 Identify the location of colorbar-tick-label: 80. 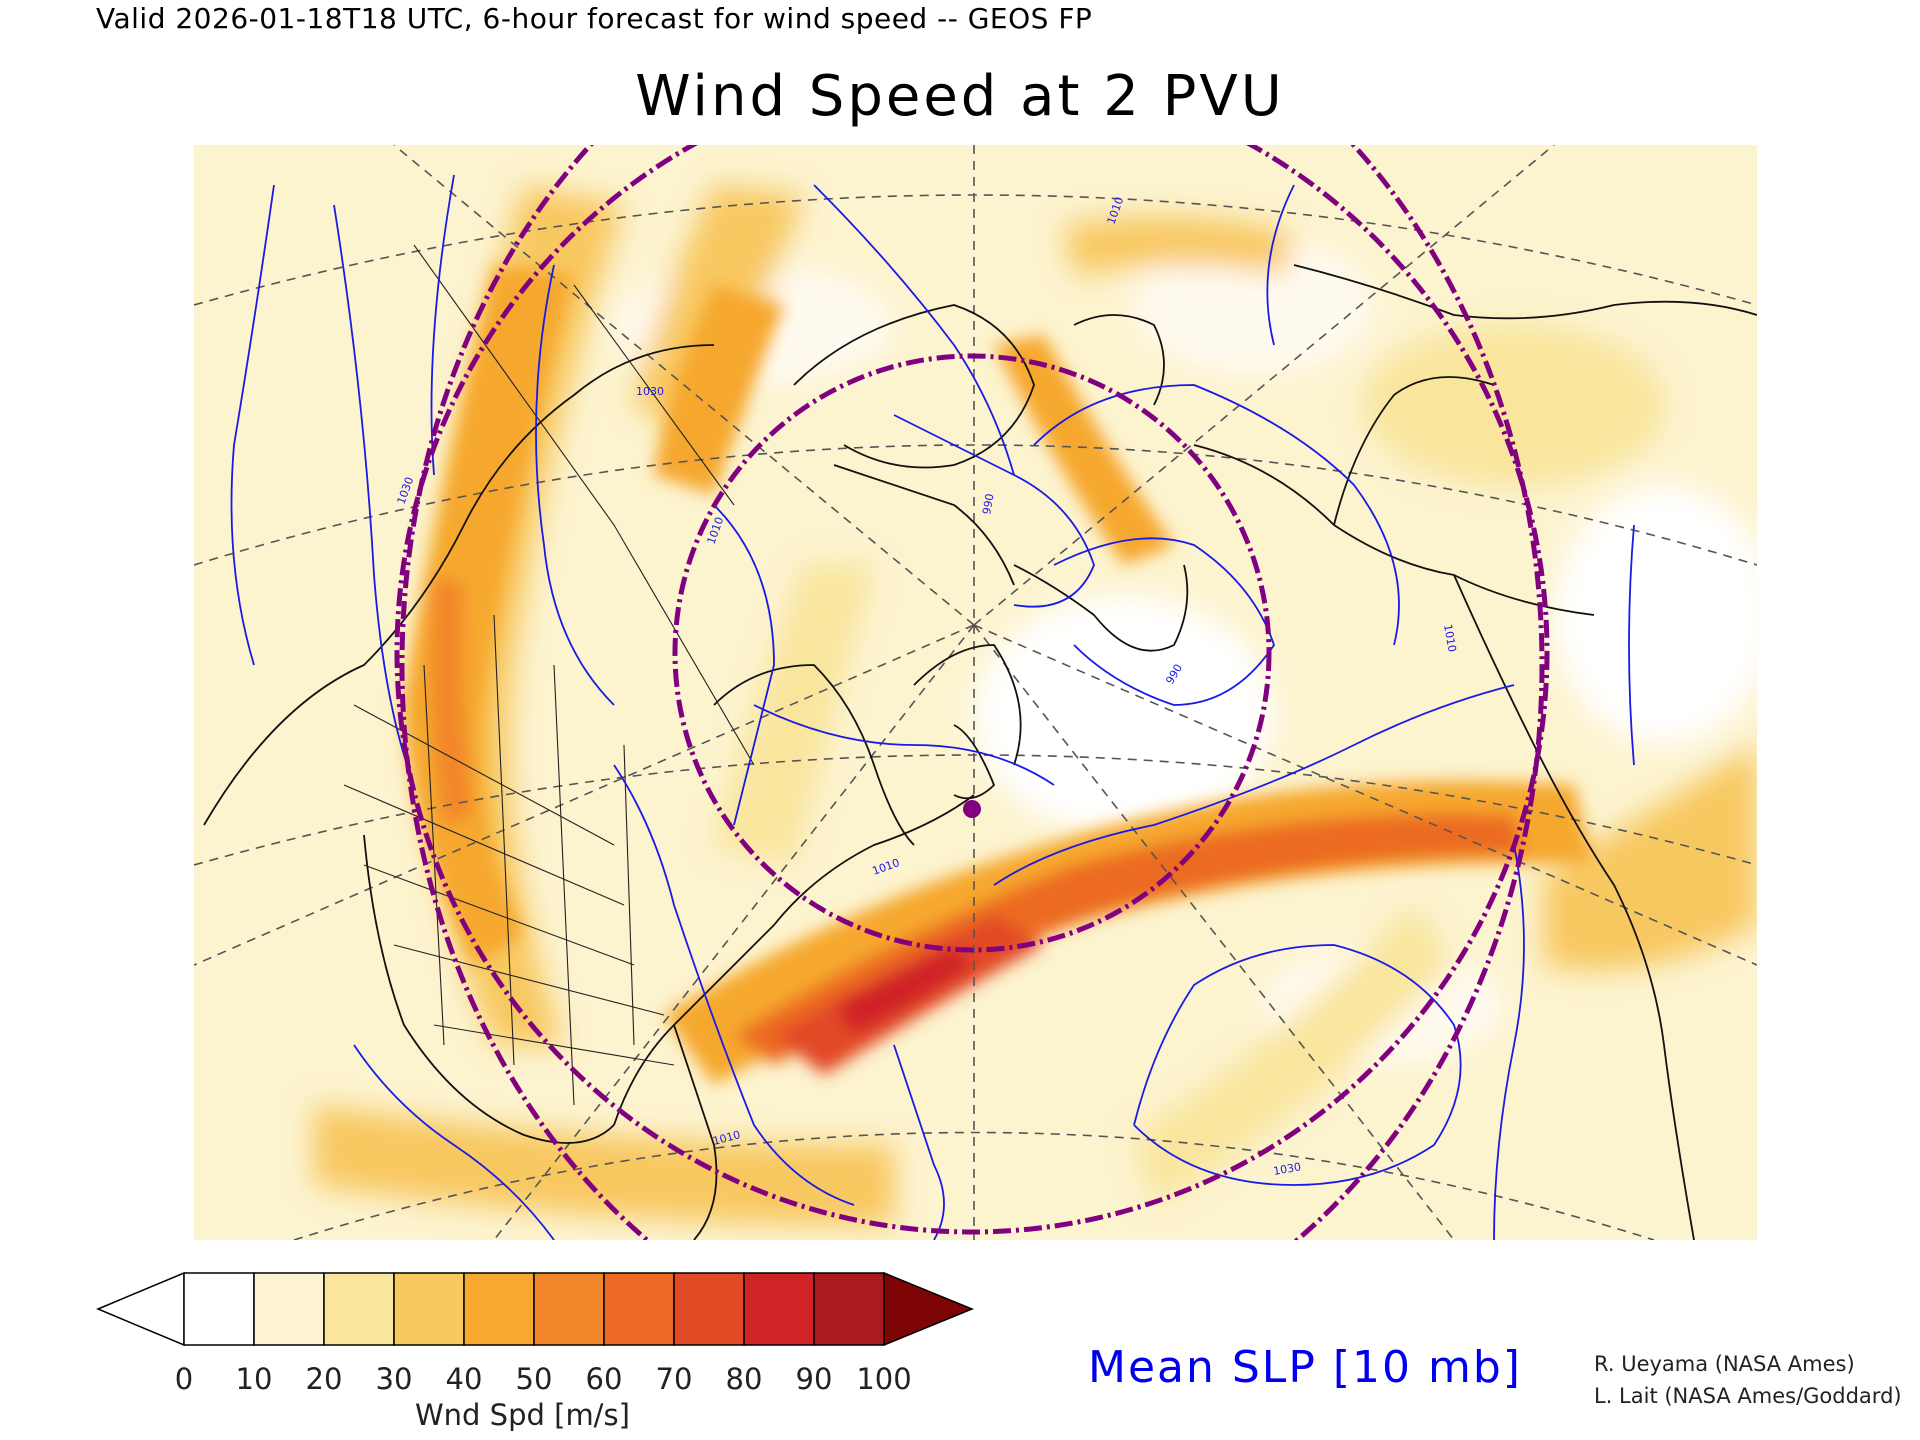
(744, 1379).